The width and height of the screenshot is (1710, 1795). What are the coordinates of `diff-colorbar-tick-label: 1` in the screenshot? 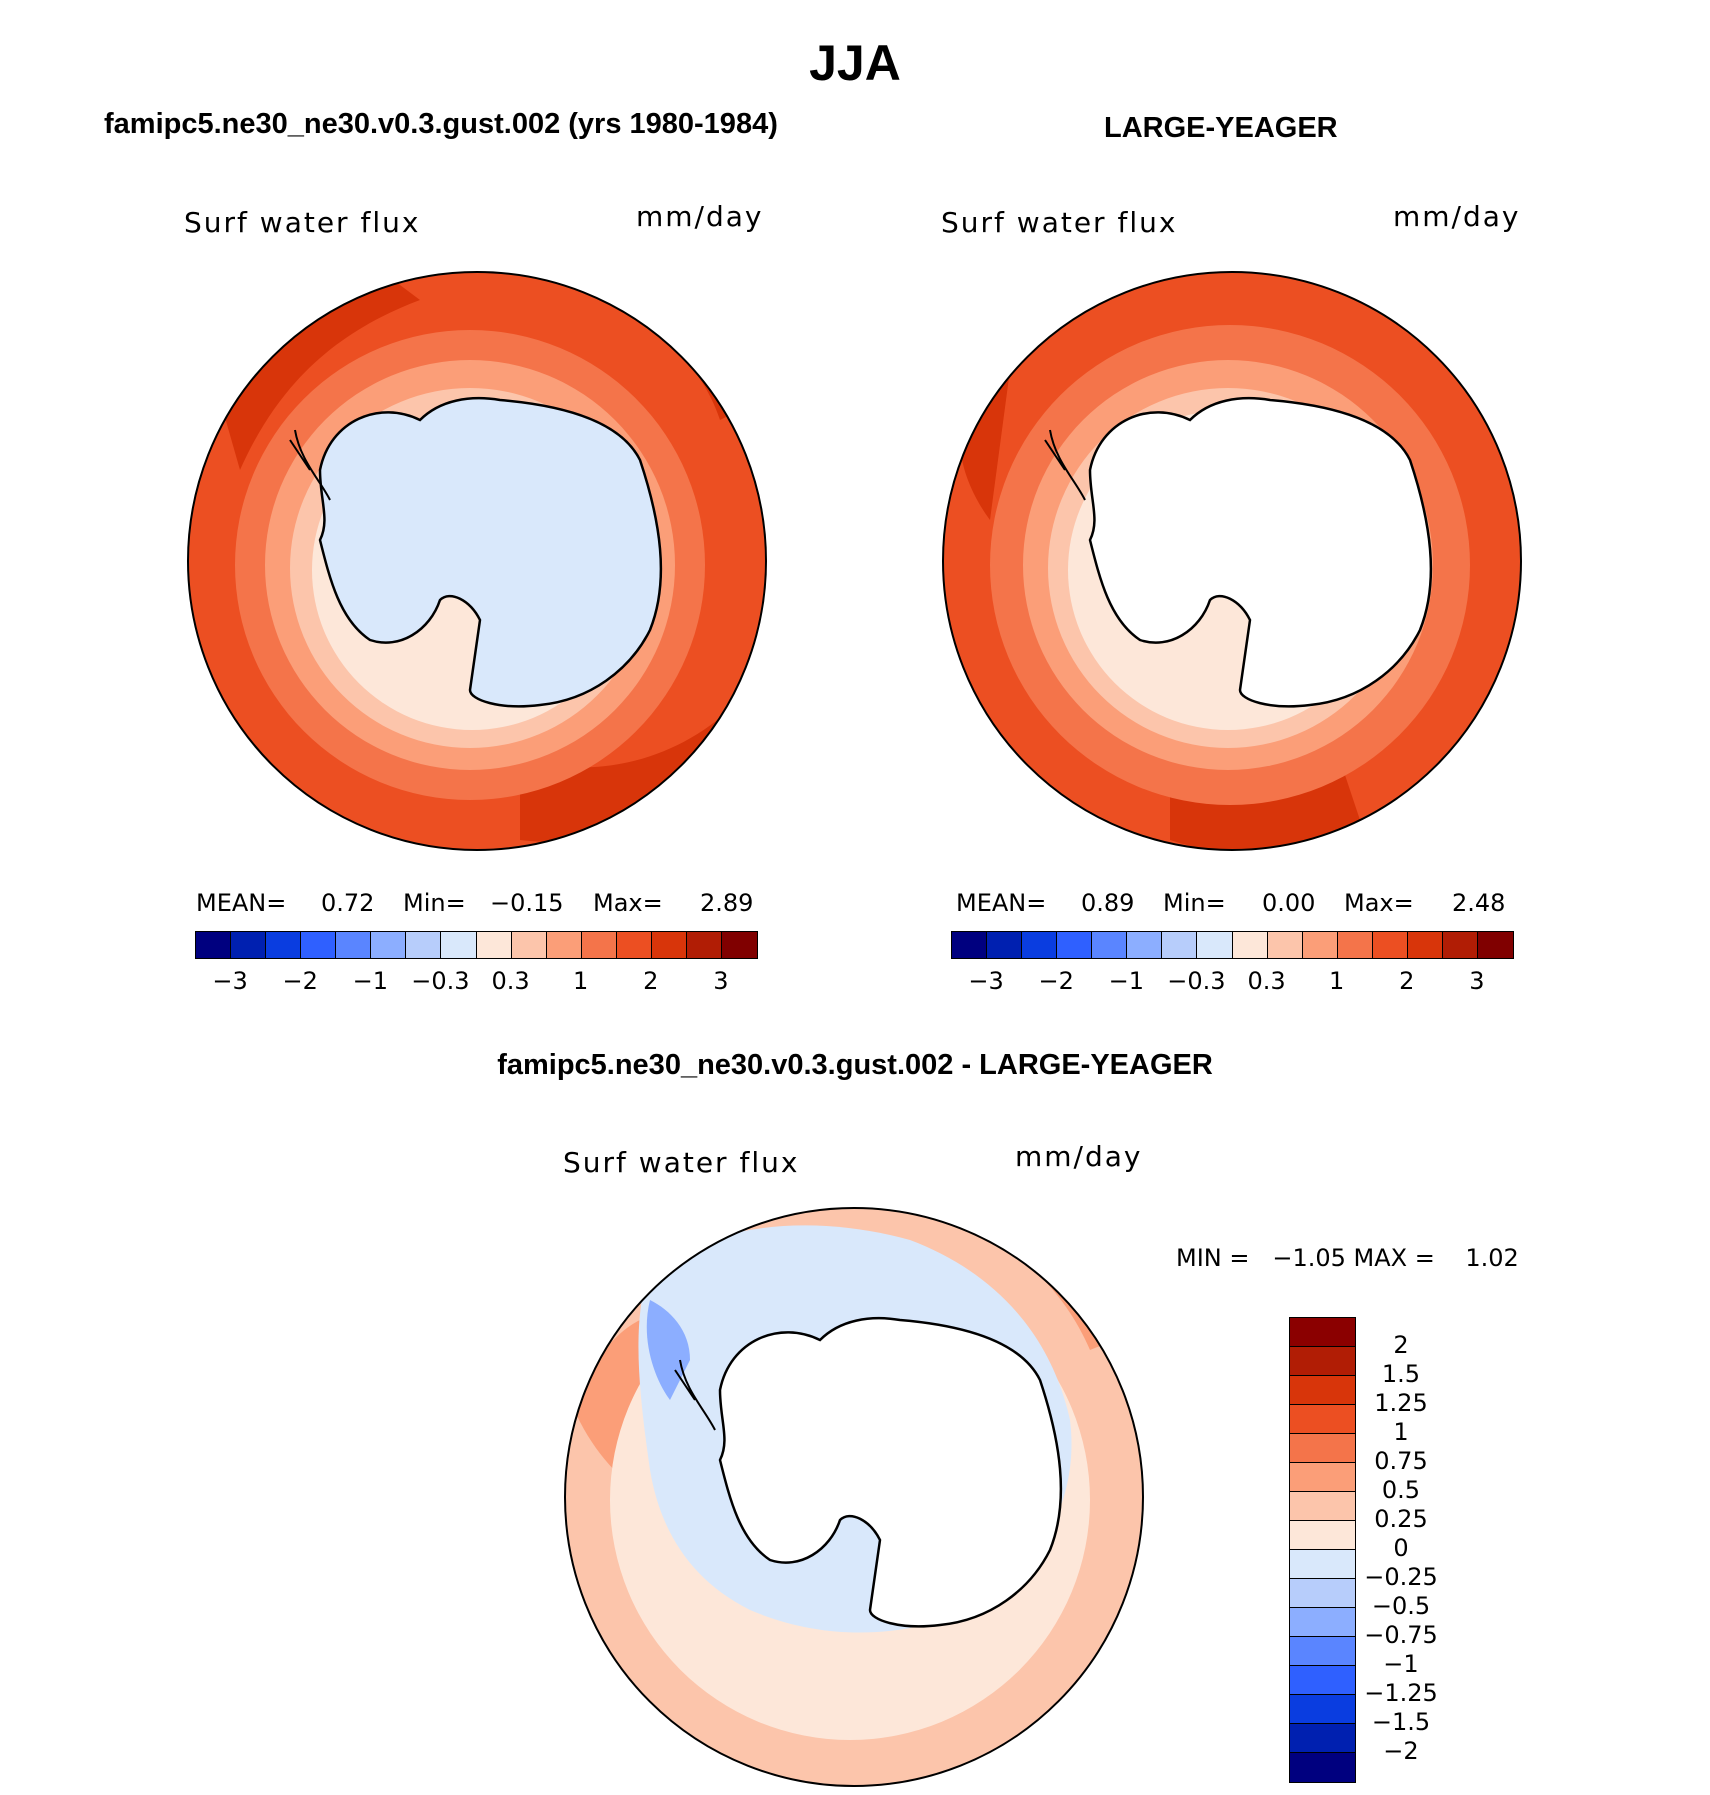 It's located at (1401, 1432).